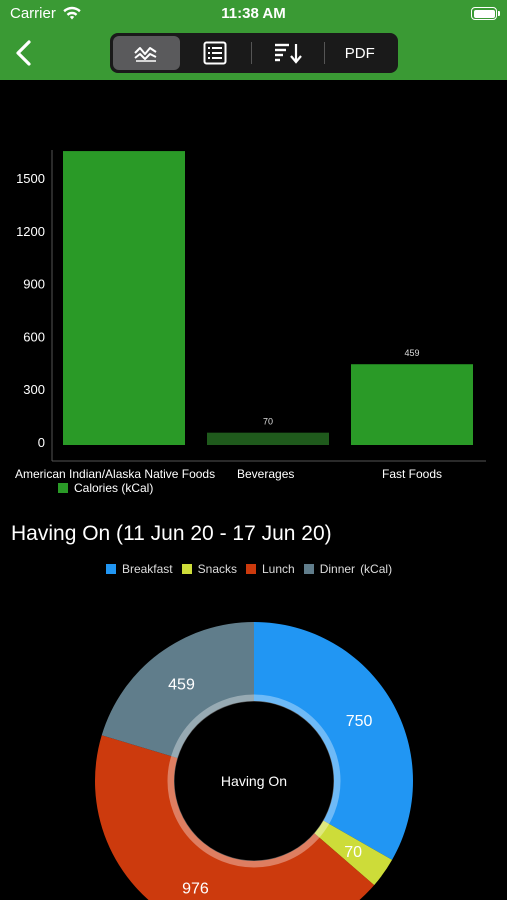 Image resolution: width=507 pixels, height=900 pixels. Describe the element at coordinates (30, 178) in the screenshot. I see `y-tick-label: 1500` at that location.